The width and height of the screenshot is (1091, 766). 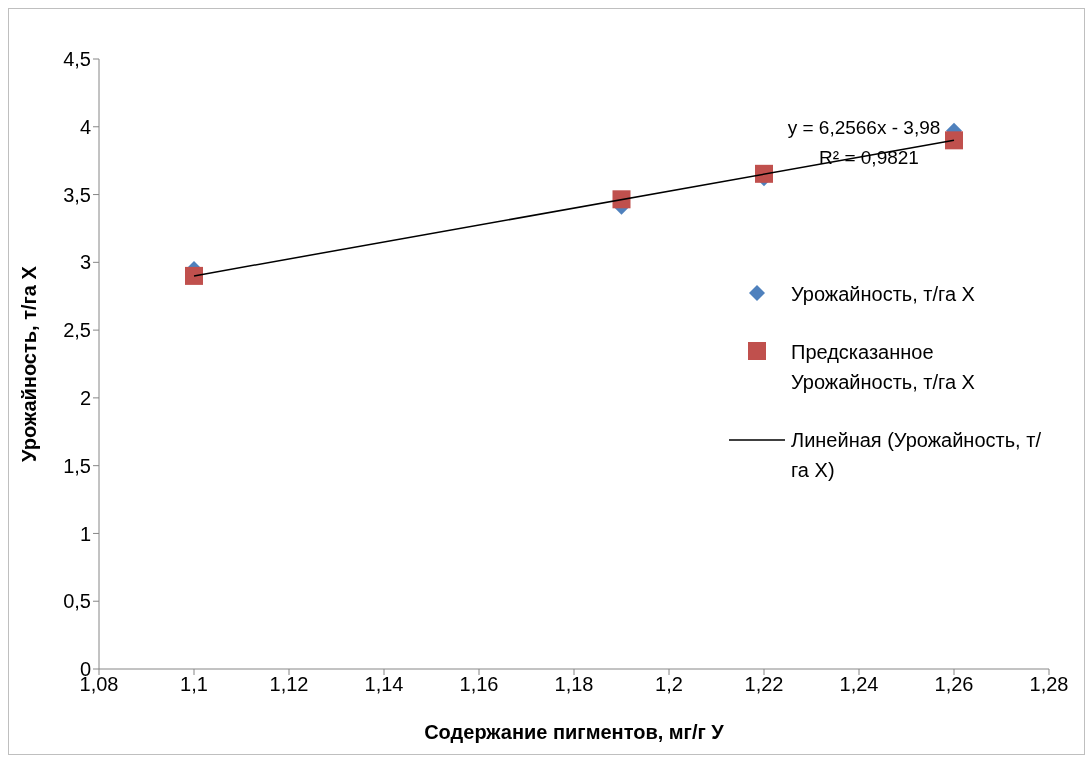 I want to click on x-tick-label: 1,16, so click(x=479, y=684).